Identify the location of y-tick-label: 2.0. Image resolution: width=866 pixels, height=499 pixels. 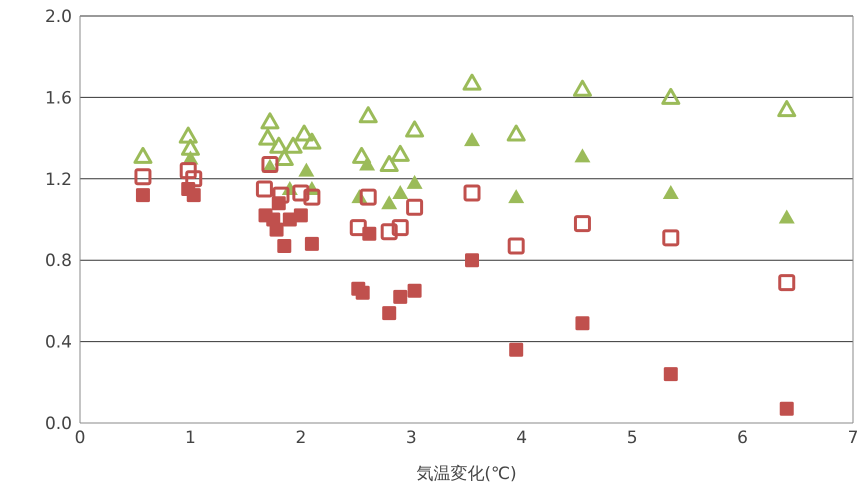
(58, 17).